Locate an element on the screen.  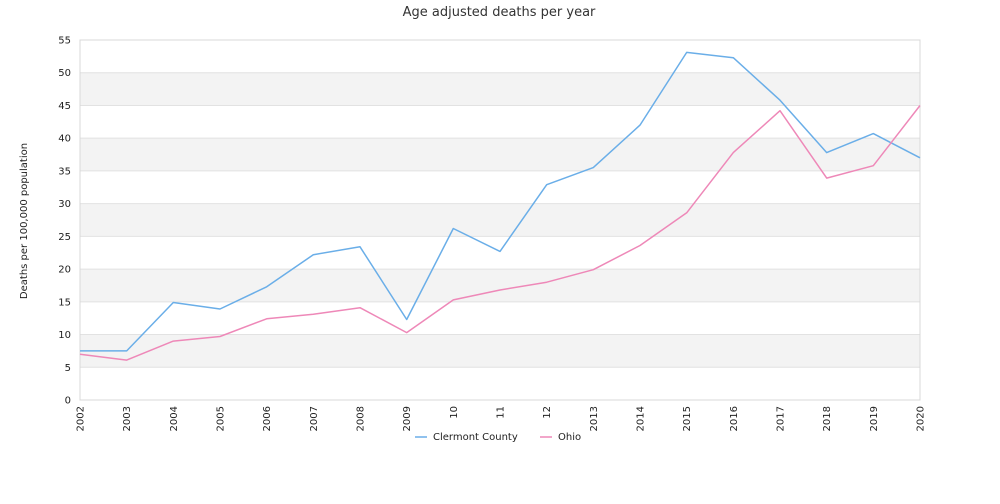
y-tick-label: 0 is located at coordinates (68, 401).